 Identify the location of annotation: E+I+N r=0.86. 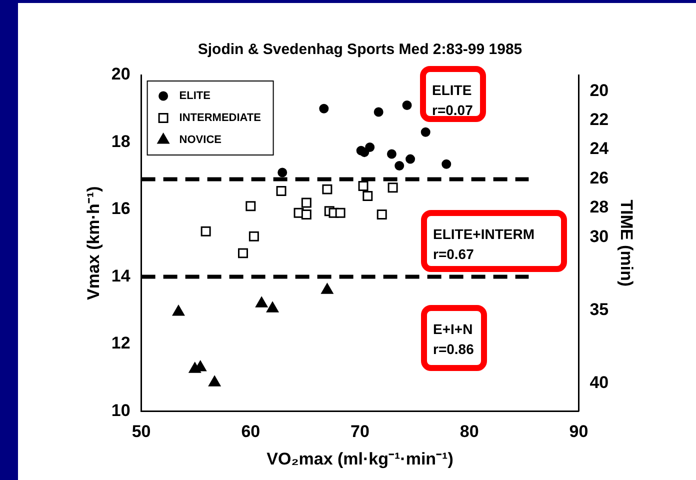
(454, 338).